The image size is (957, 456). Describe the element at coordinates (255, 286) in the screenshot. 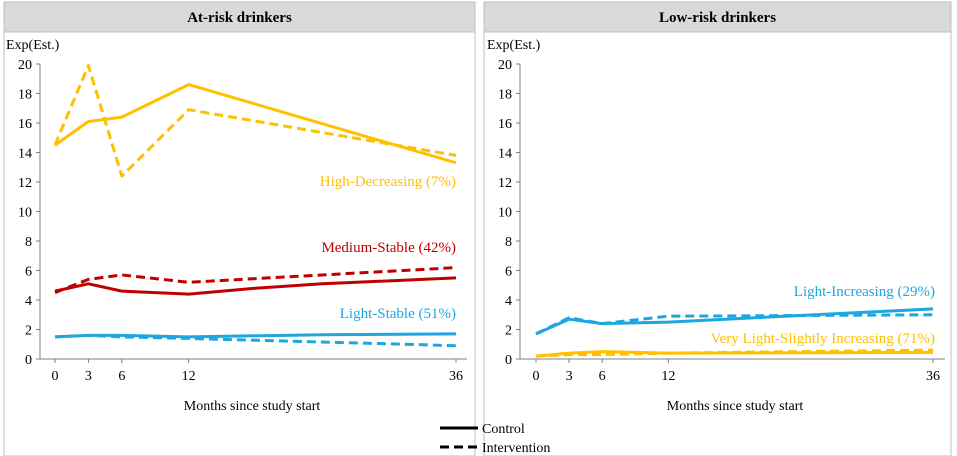

I see `series-line-medium-stable-42-control` at that location.